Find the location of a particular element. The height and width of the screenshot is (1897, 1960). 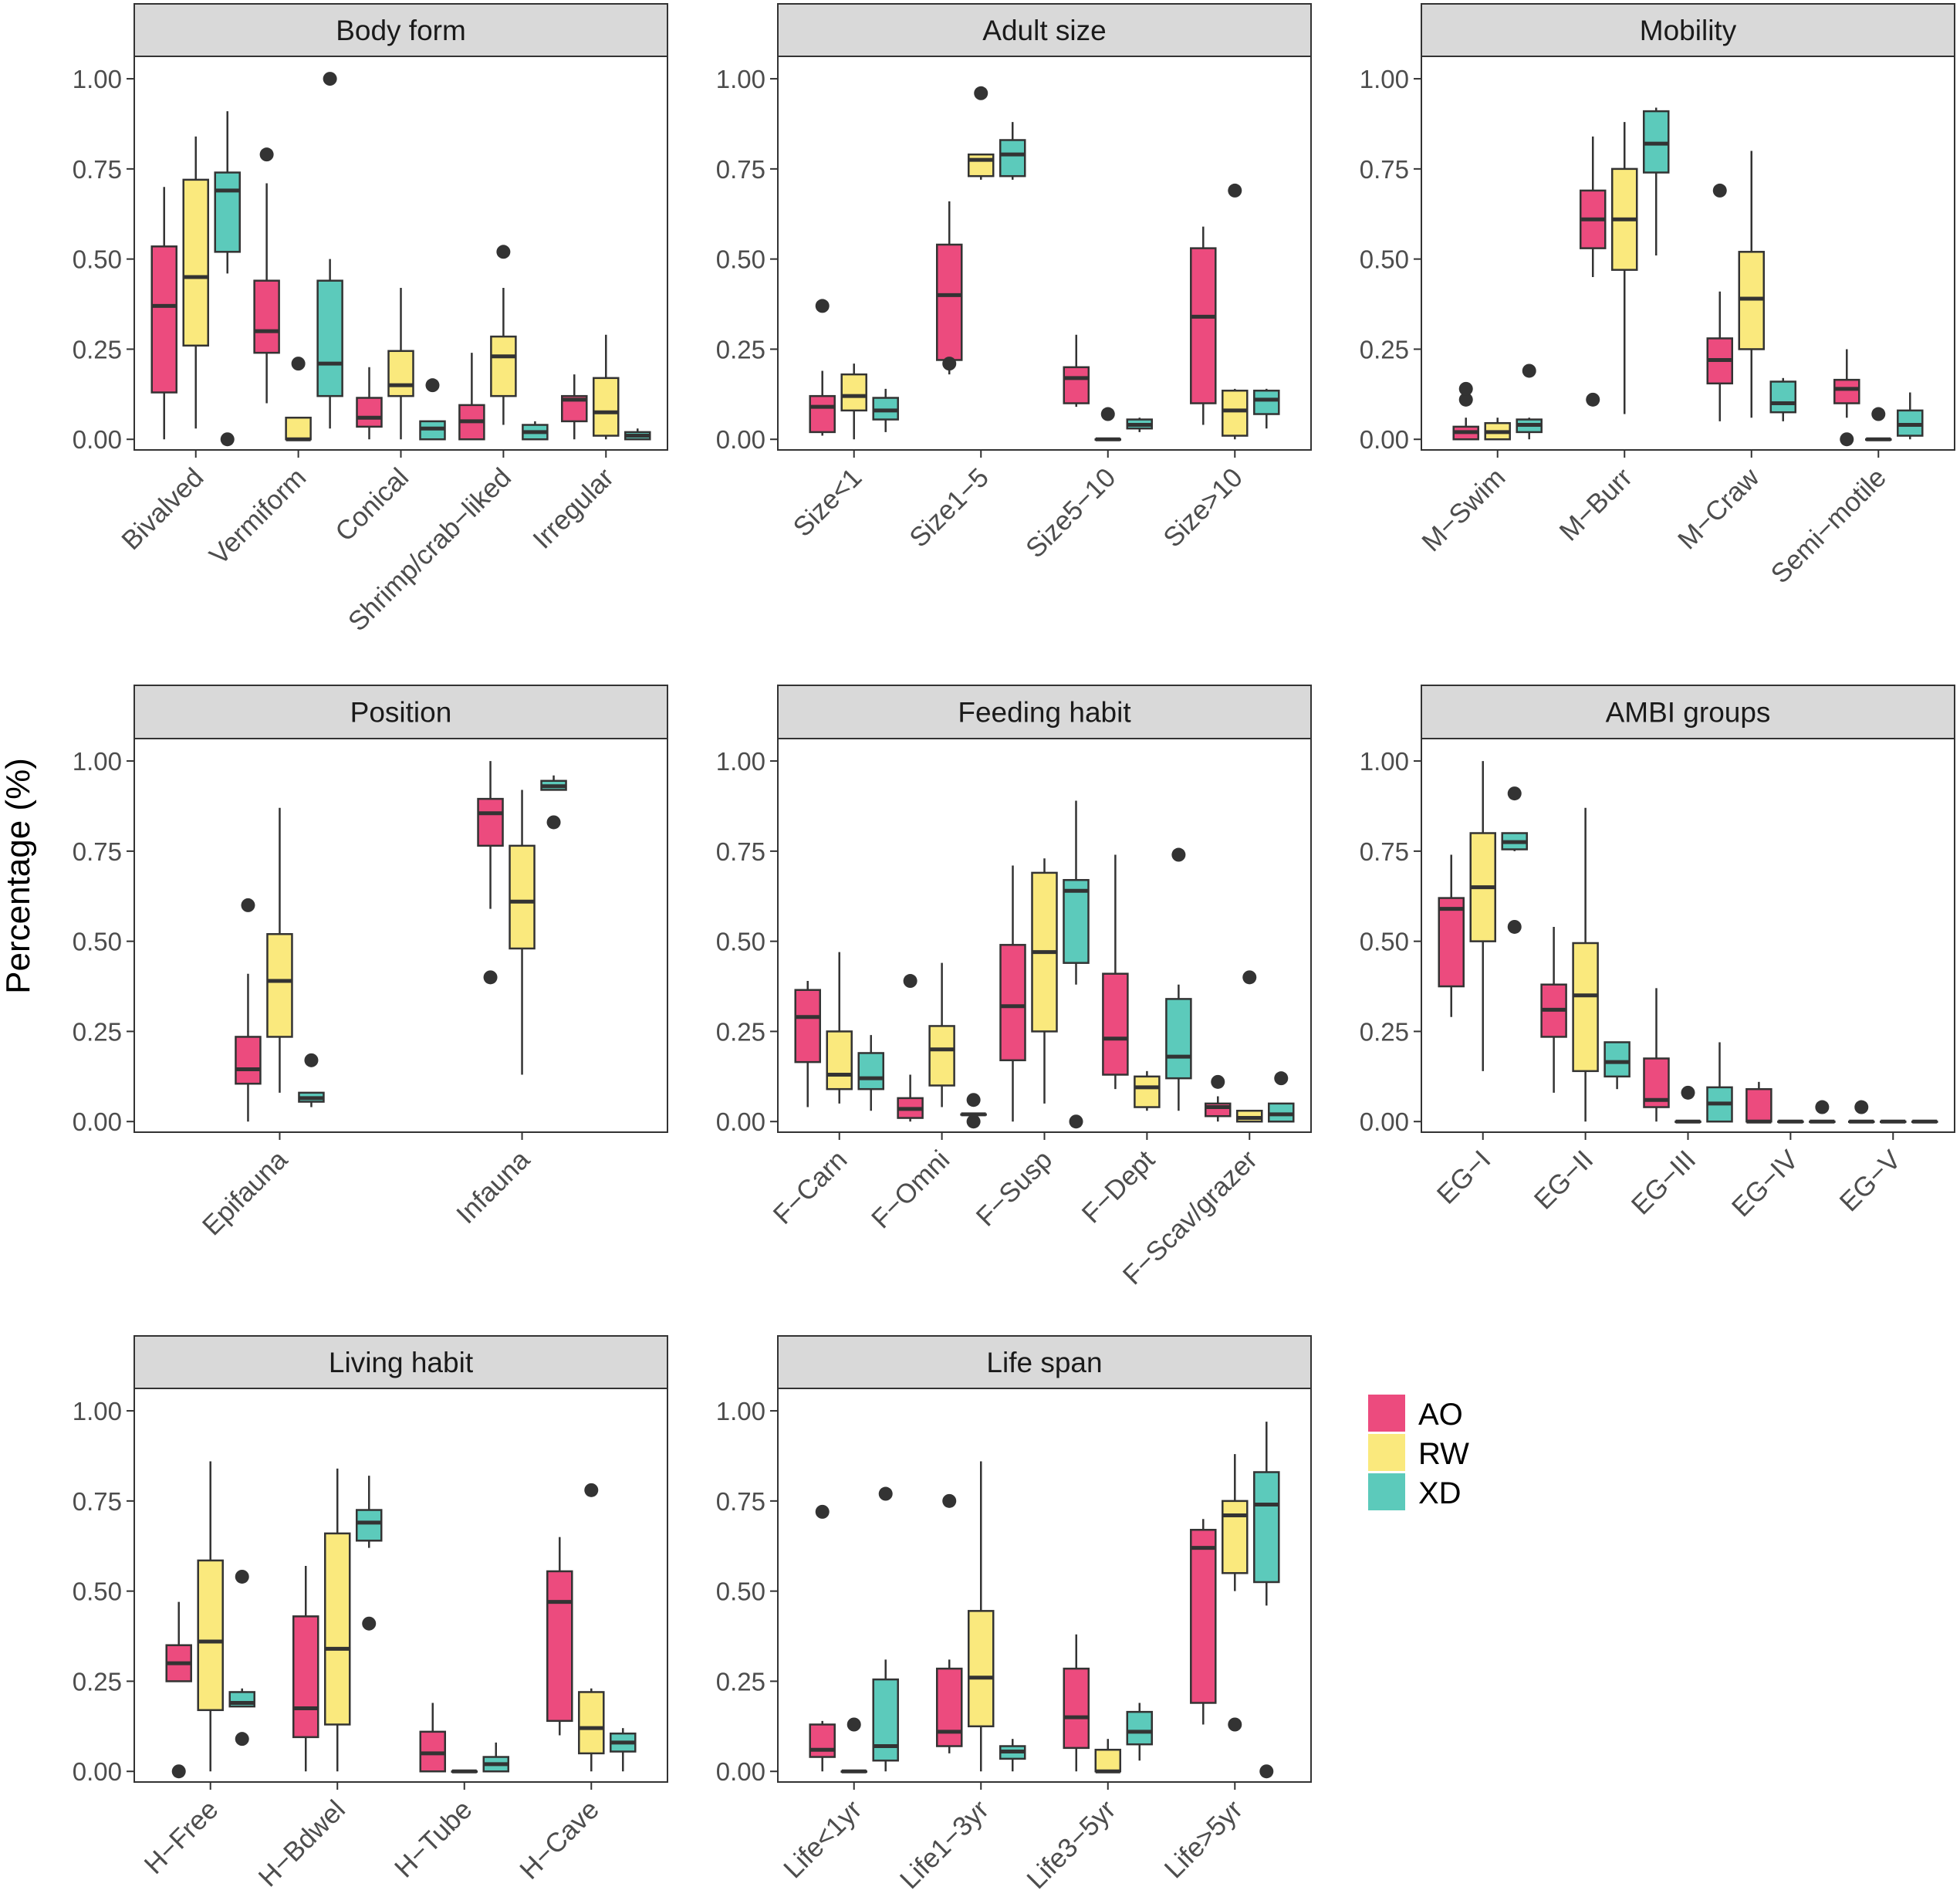

legend-swatch is located at coordinates (1386, 1413).